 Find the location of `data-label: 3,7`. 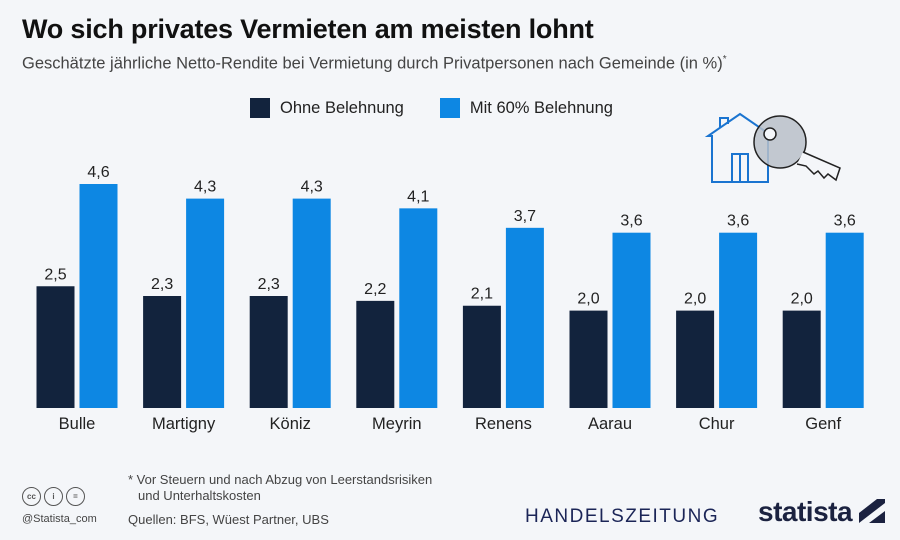

data-label: 3,7 is located at coordinates (525, 216).